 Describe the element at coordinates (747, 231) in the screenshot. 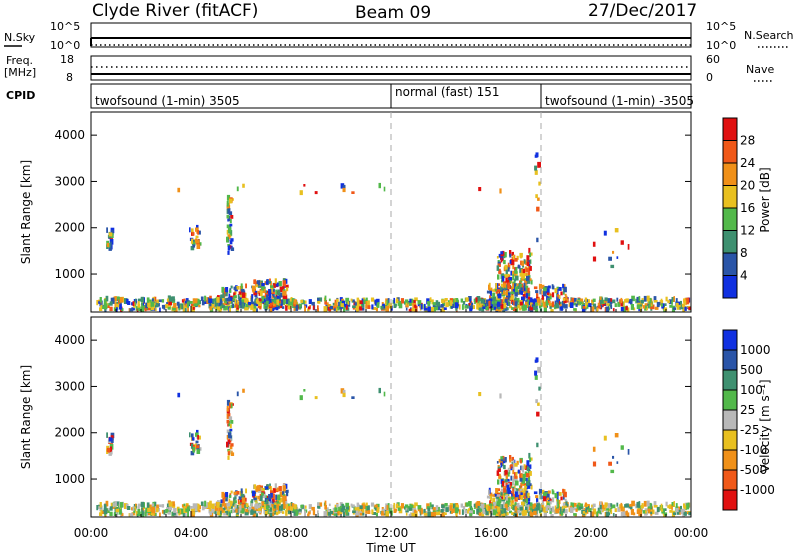

I see `colorbar-tick-label: 12` at that location.